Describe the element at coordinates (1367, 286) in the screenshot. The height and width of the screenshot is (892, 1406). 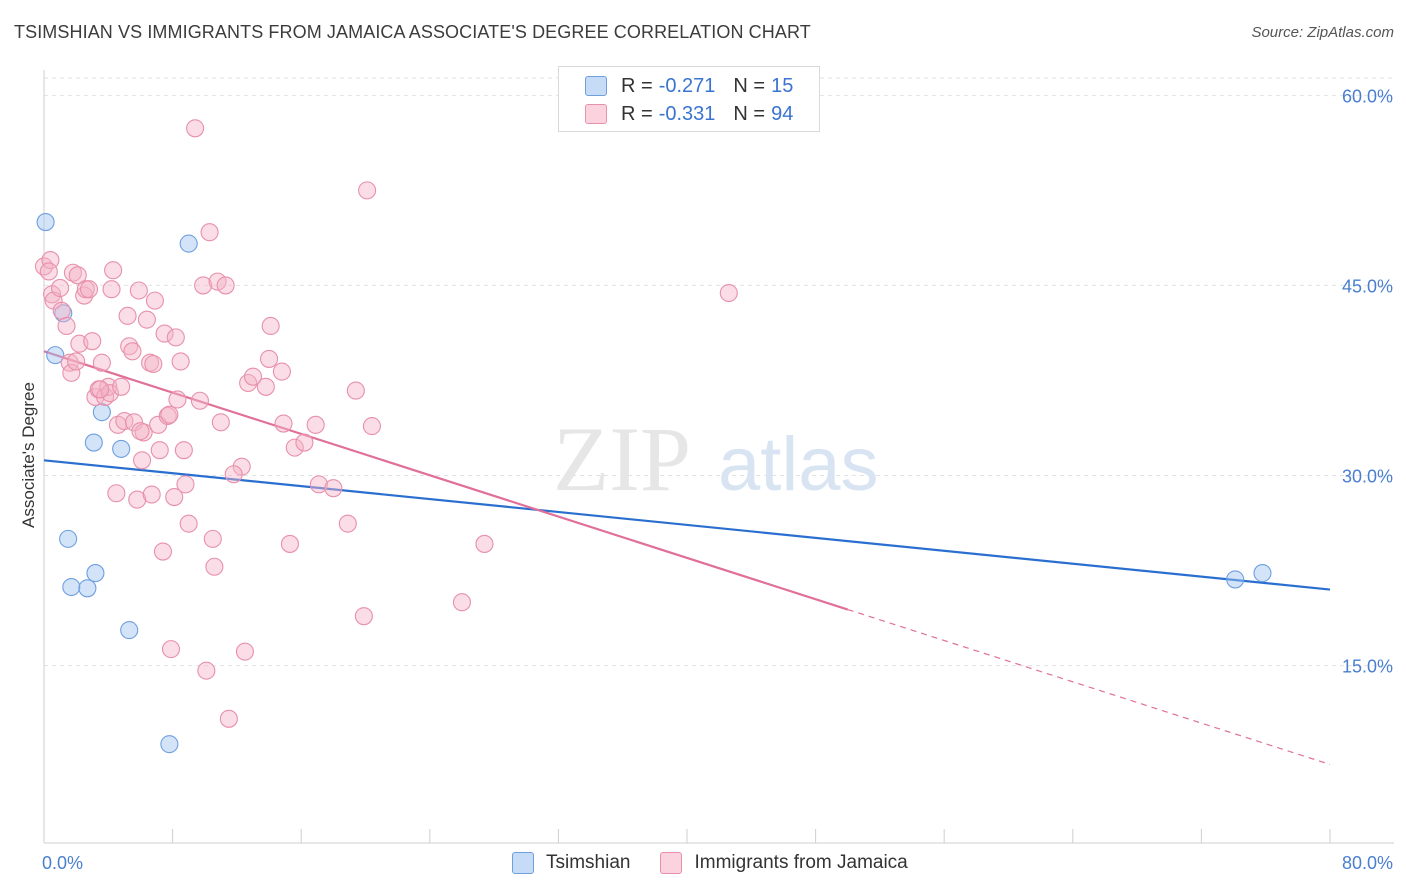
I see `y-tick-label: 45.0%` at that location.